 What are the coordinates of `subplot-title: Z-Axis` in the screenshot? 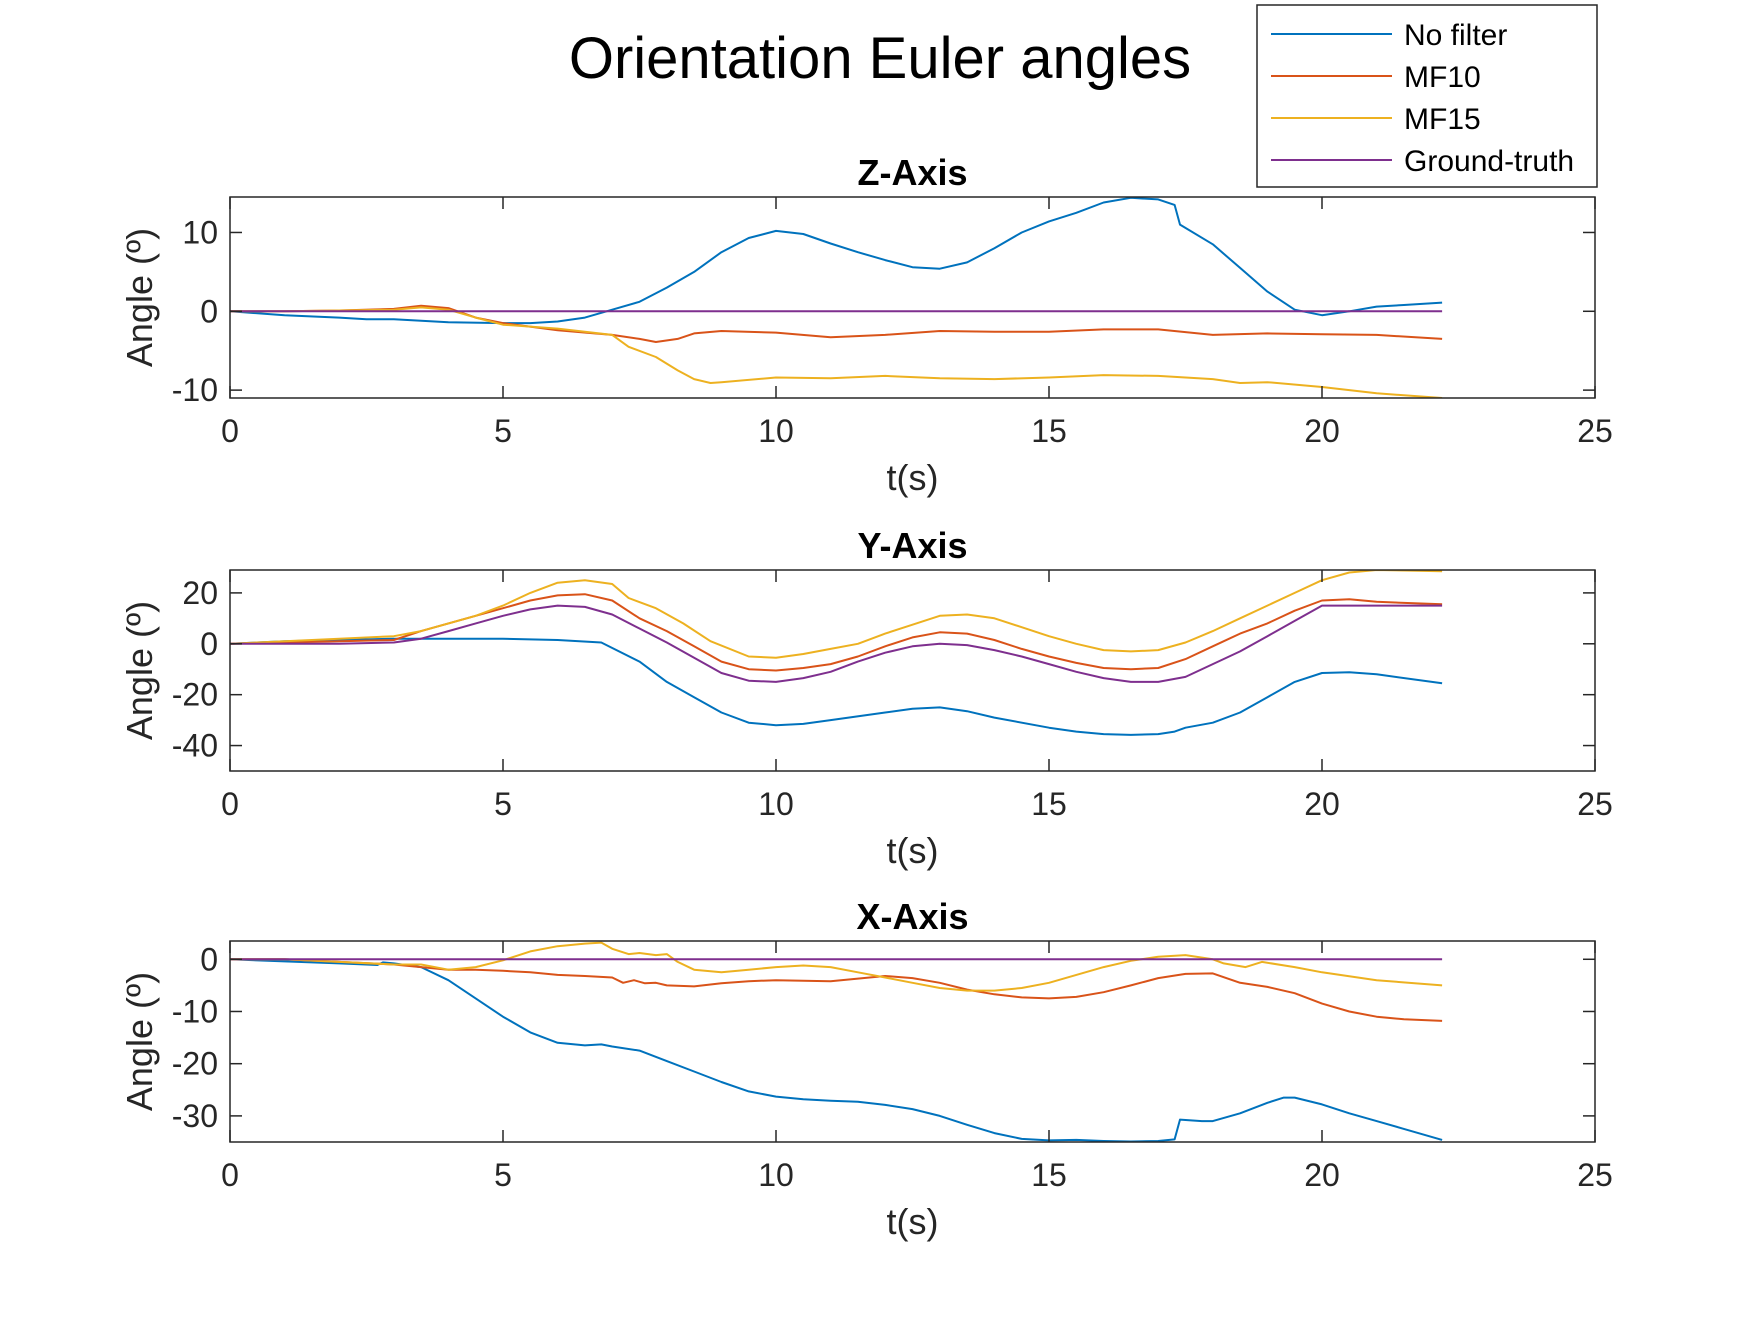 It's located at (912, 172).